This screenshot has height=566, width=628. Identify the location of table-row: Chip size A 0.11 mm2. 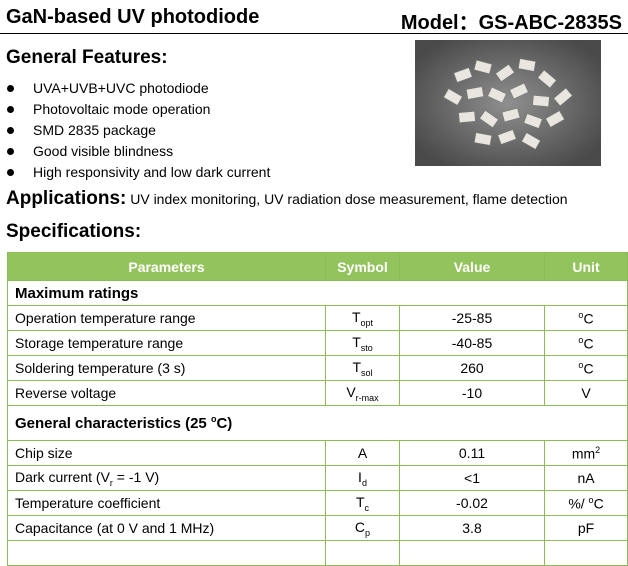
(317, 453).